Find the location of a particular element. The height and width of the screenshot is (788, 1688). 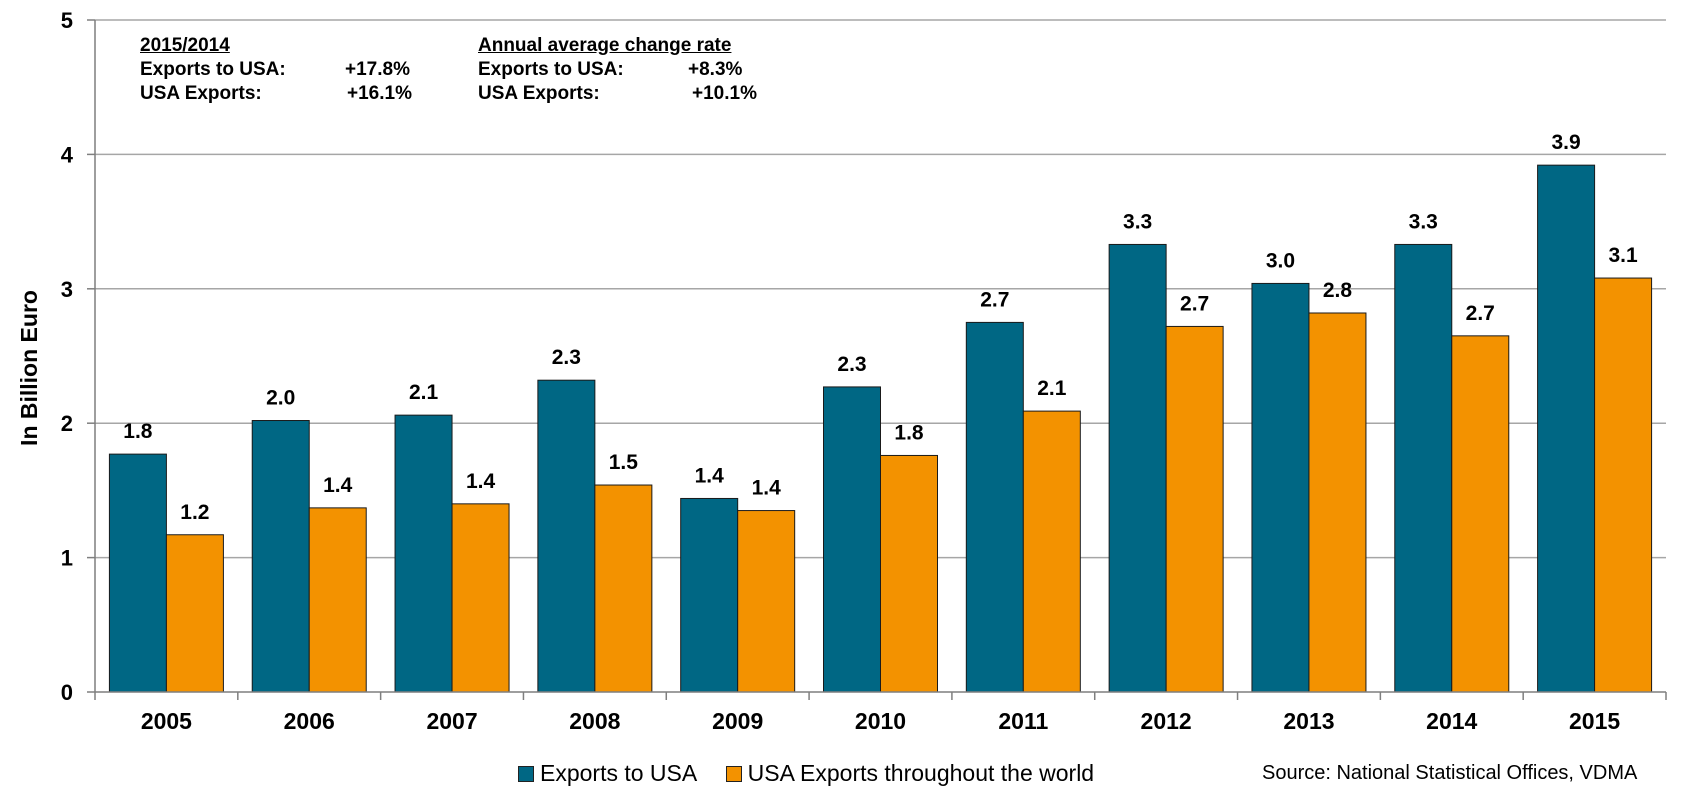

legend-item-usa-exports-world: USA Exports throughout the world is located at coordinates (910, 773).